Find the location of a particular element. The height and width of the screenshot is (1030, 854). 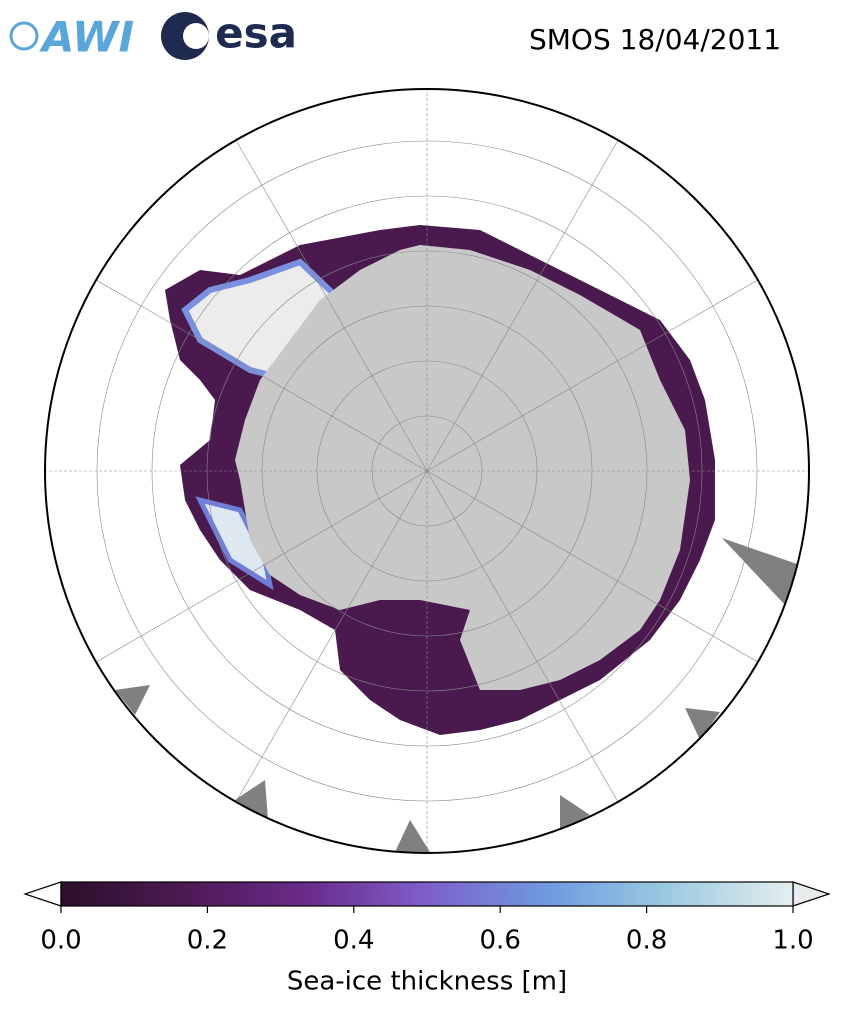

colorbar-over is located at coordinates (811, 894).